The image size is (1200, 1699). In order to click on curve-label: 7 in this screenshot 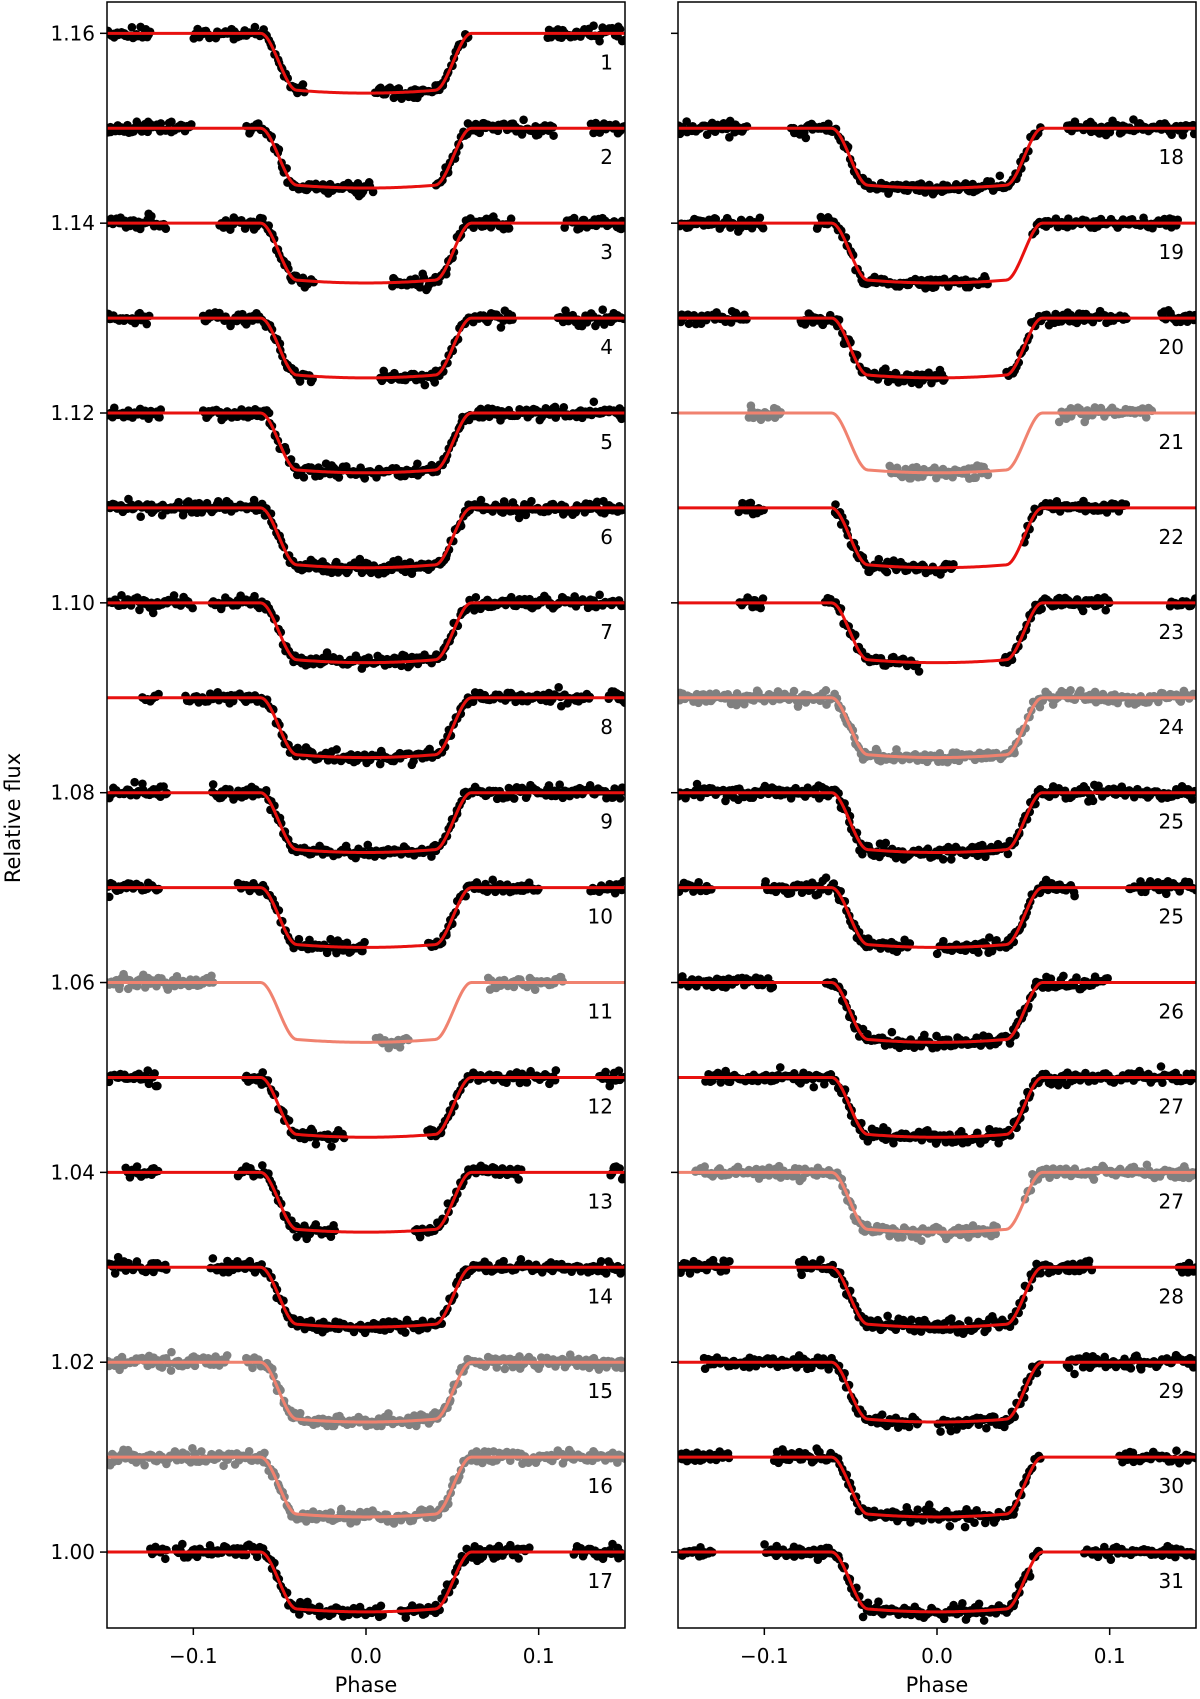, I will do `click(606, 632)`.